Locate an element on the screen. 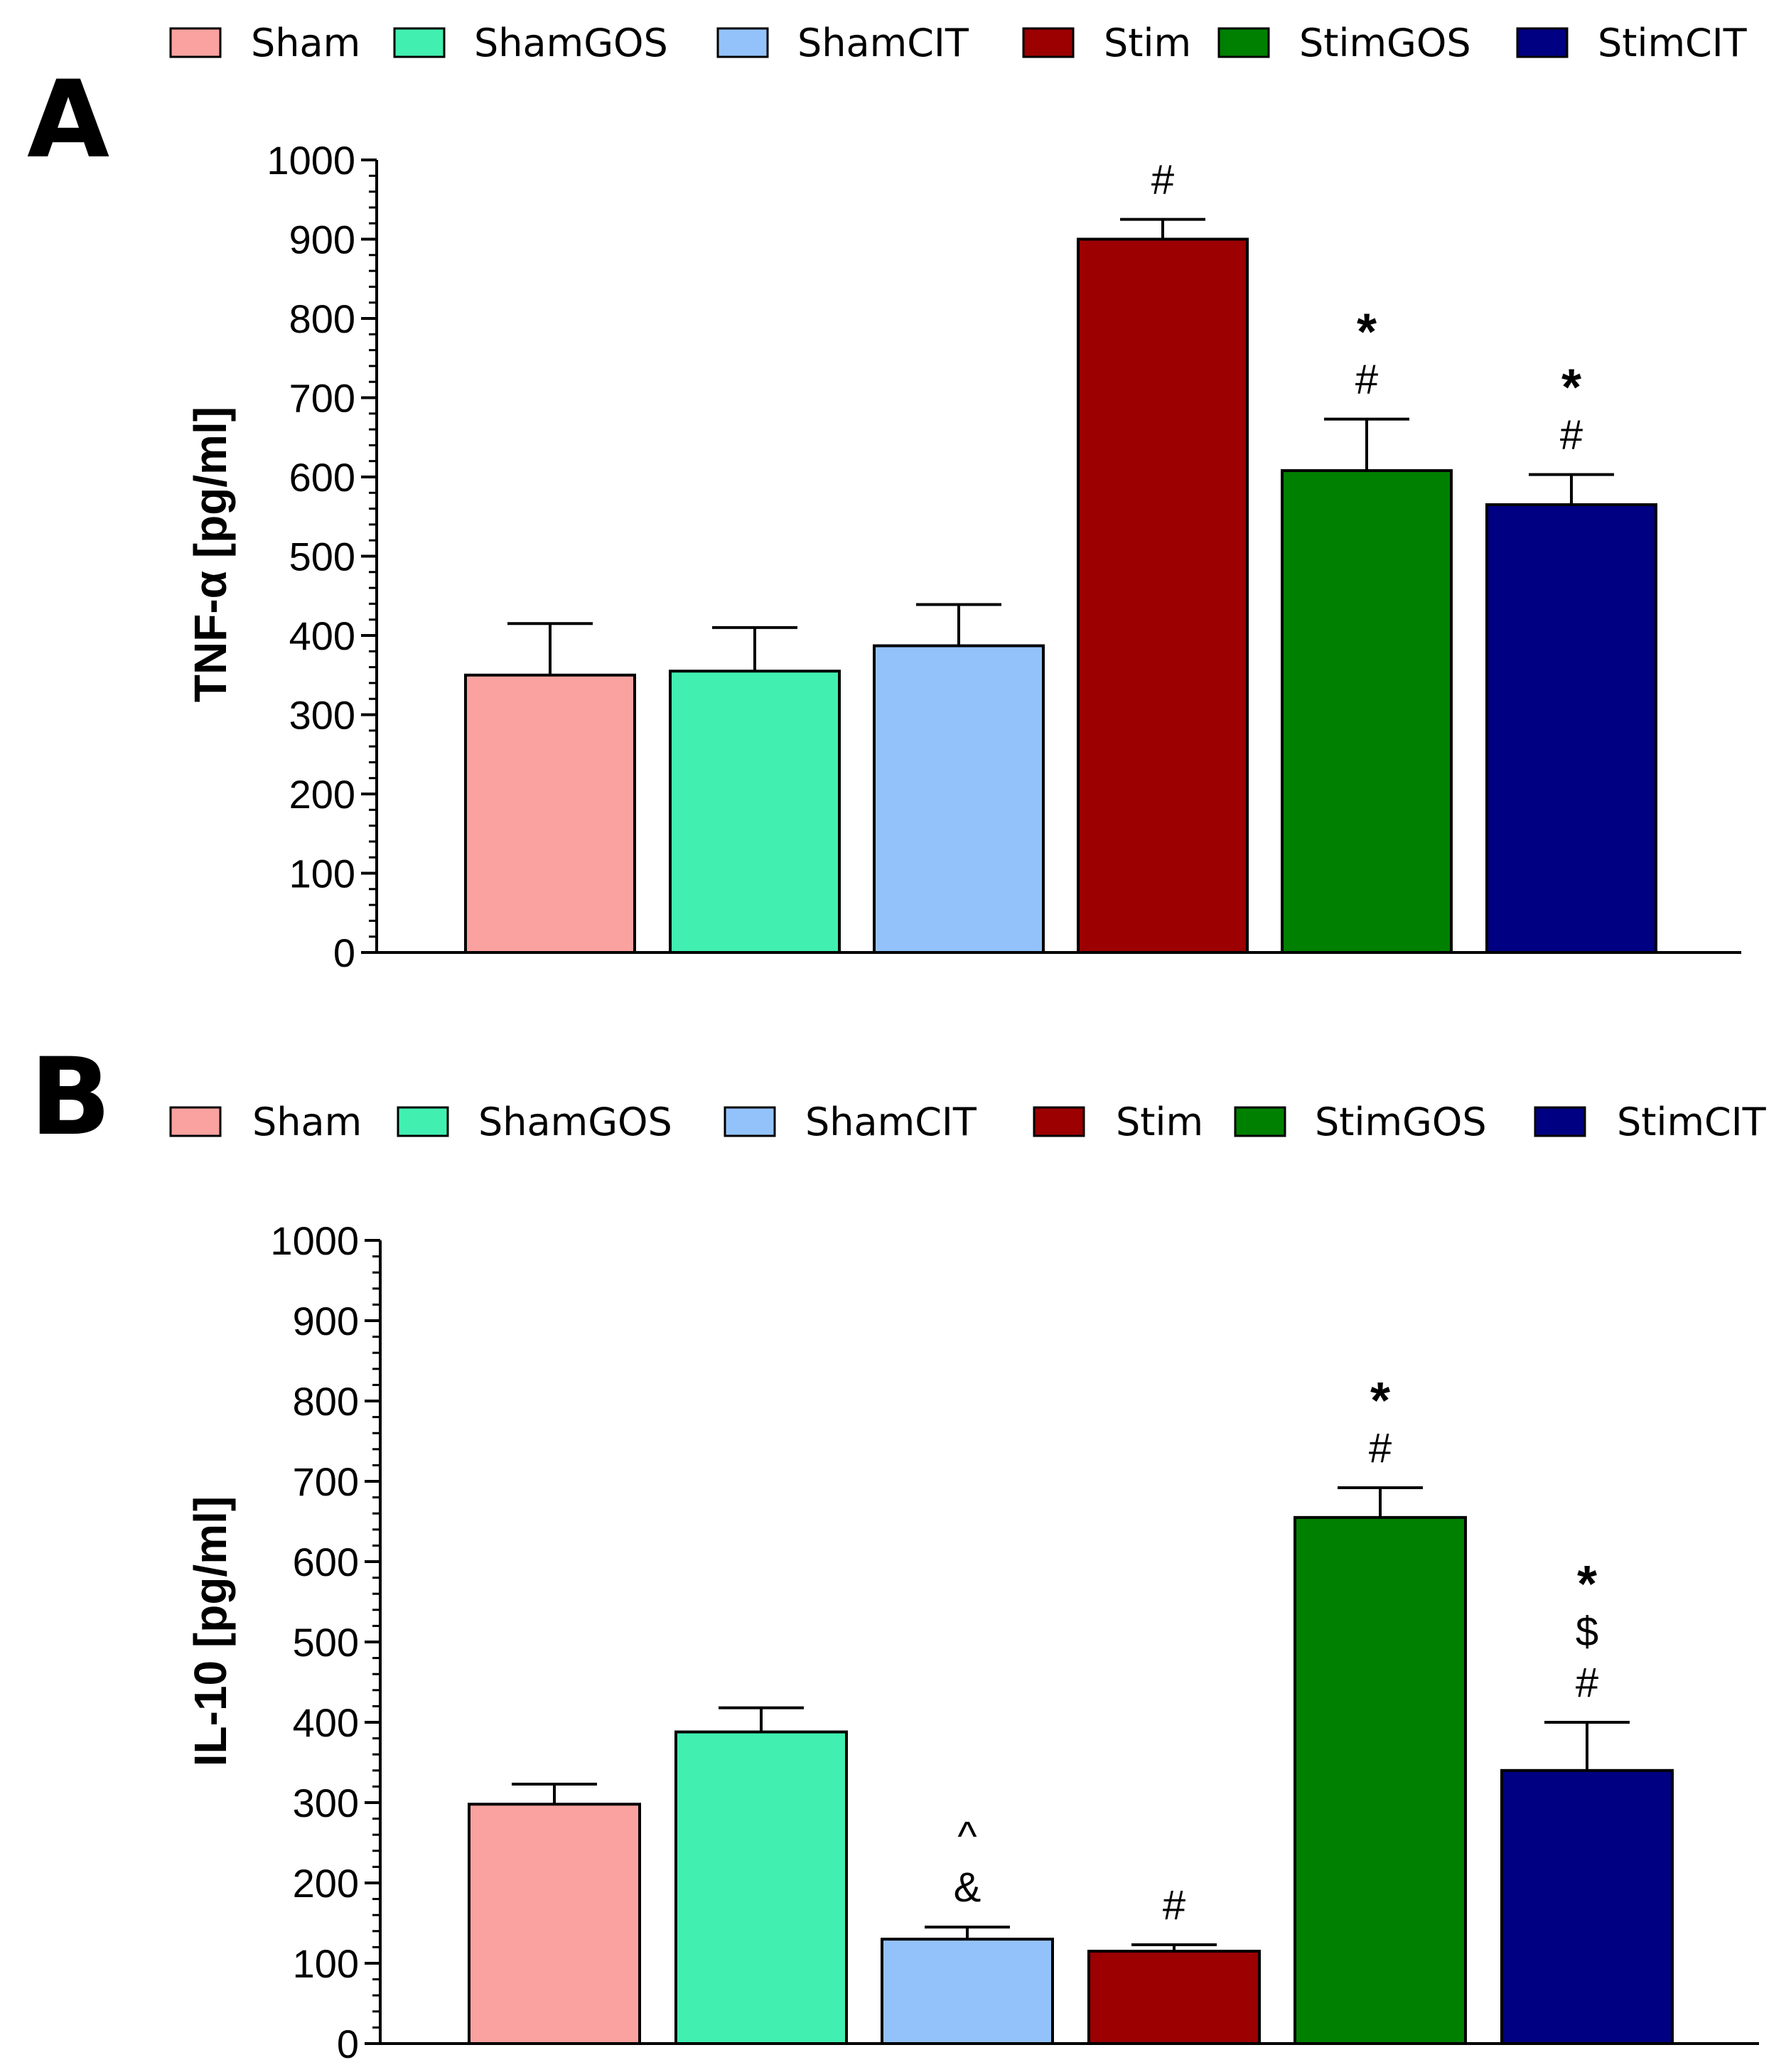  panel-b-tick-label: 0 is located at coordinates (348, 2044).